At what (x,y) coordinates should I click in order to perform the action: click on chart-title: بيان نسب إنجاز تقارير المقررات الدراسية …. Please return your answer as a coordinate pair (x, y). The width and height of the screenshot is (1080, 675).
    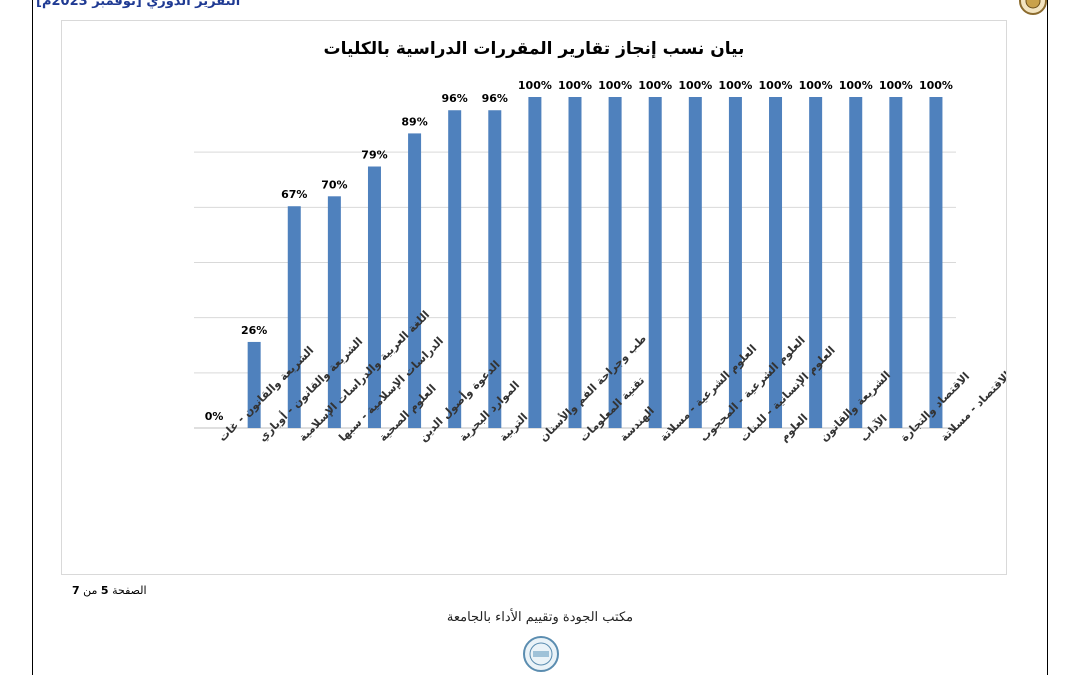
    Looking at the image, I should click on (534, 49).